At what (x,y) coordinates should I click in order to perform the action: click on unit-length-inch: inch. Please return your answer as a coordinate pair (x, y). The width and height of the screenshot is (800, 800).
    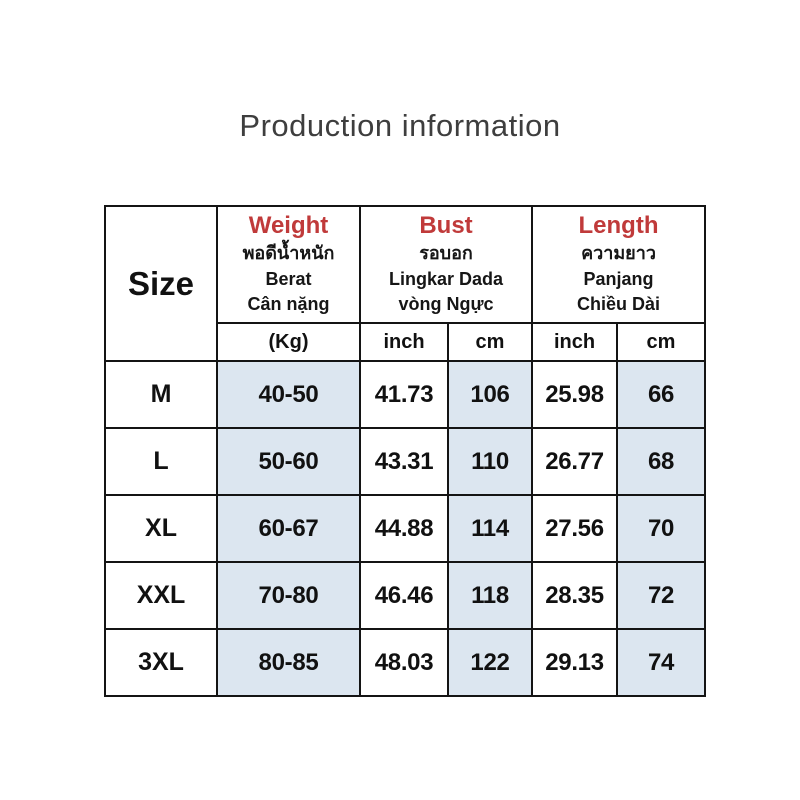
    Looking at the image, I should click on (574, 342).